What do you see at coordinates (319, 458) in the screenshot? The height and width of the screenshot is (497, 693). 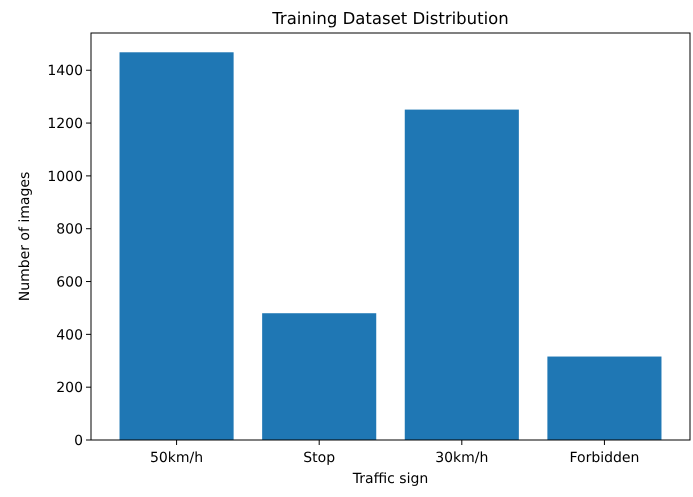 I see `x-tick-label: Stop` at bounding box center [319, 458].